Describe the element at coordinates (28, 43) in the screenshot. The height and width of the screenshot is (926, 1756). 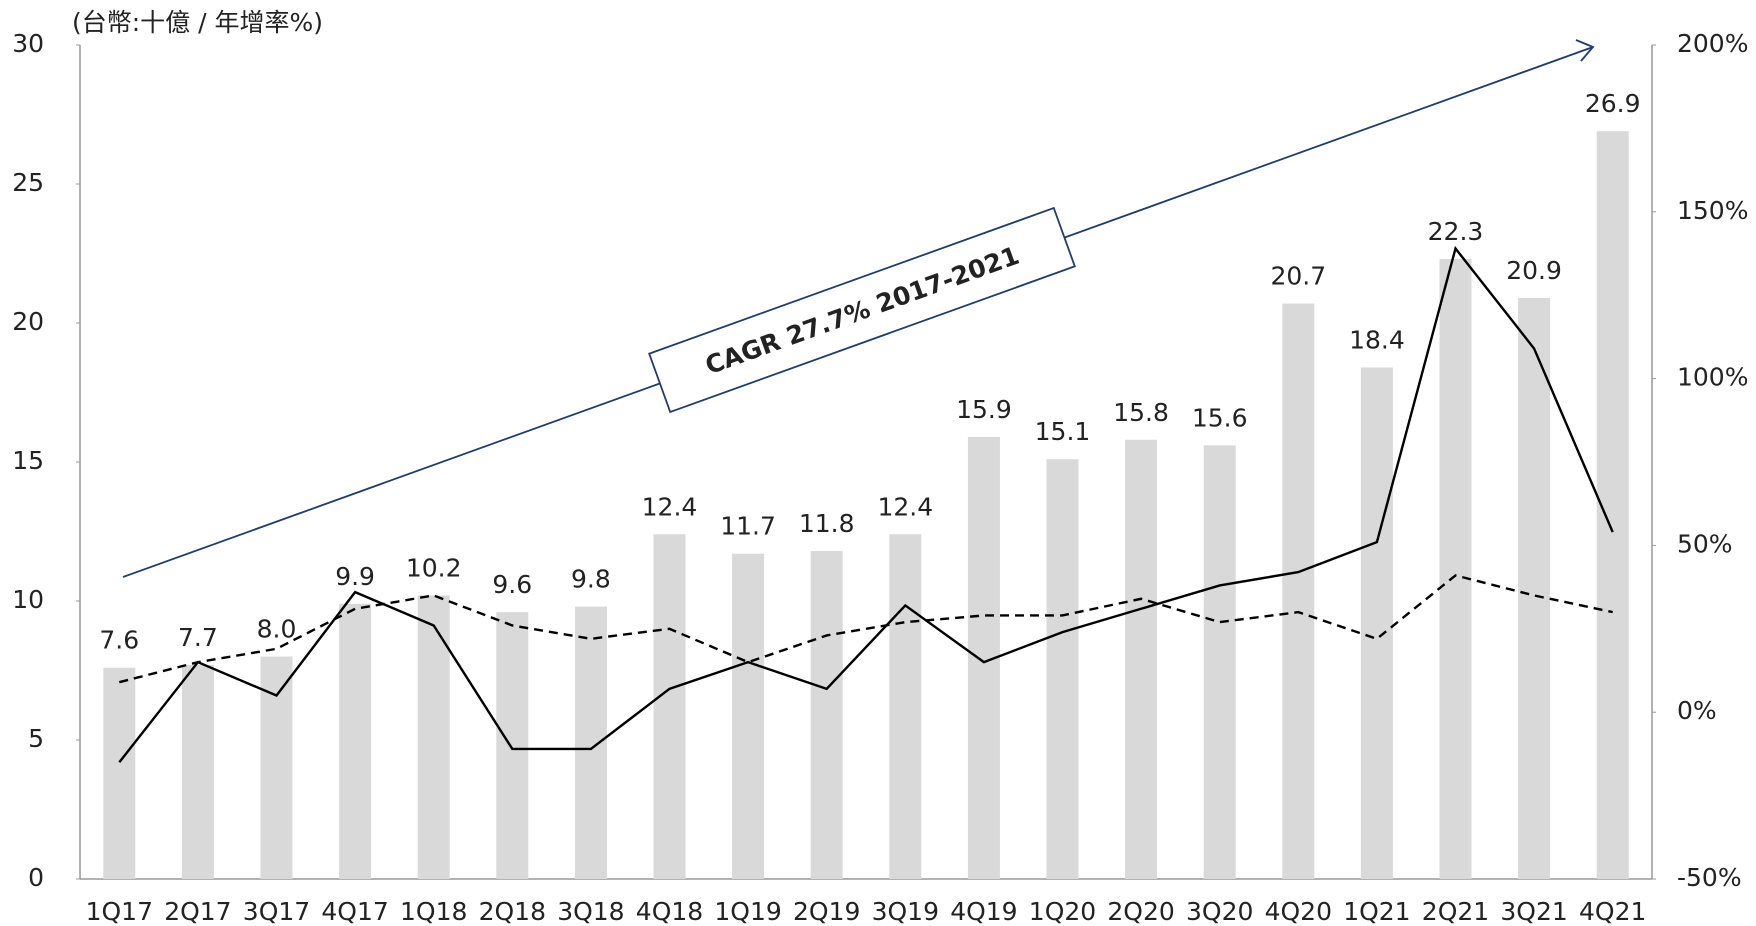
I see `y-tick-label: 30` at that location.